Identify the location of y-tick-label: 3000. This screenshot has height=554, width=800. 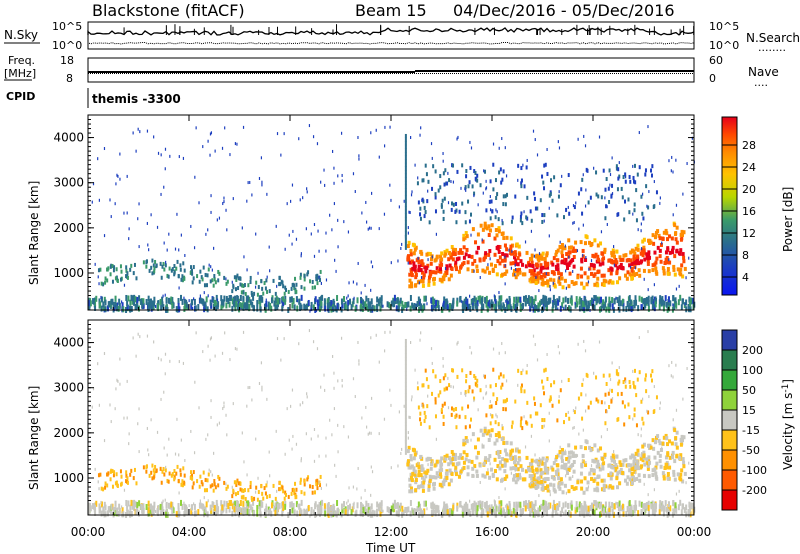
(68, 183).